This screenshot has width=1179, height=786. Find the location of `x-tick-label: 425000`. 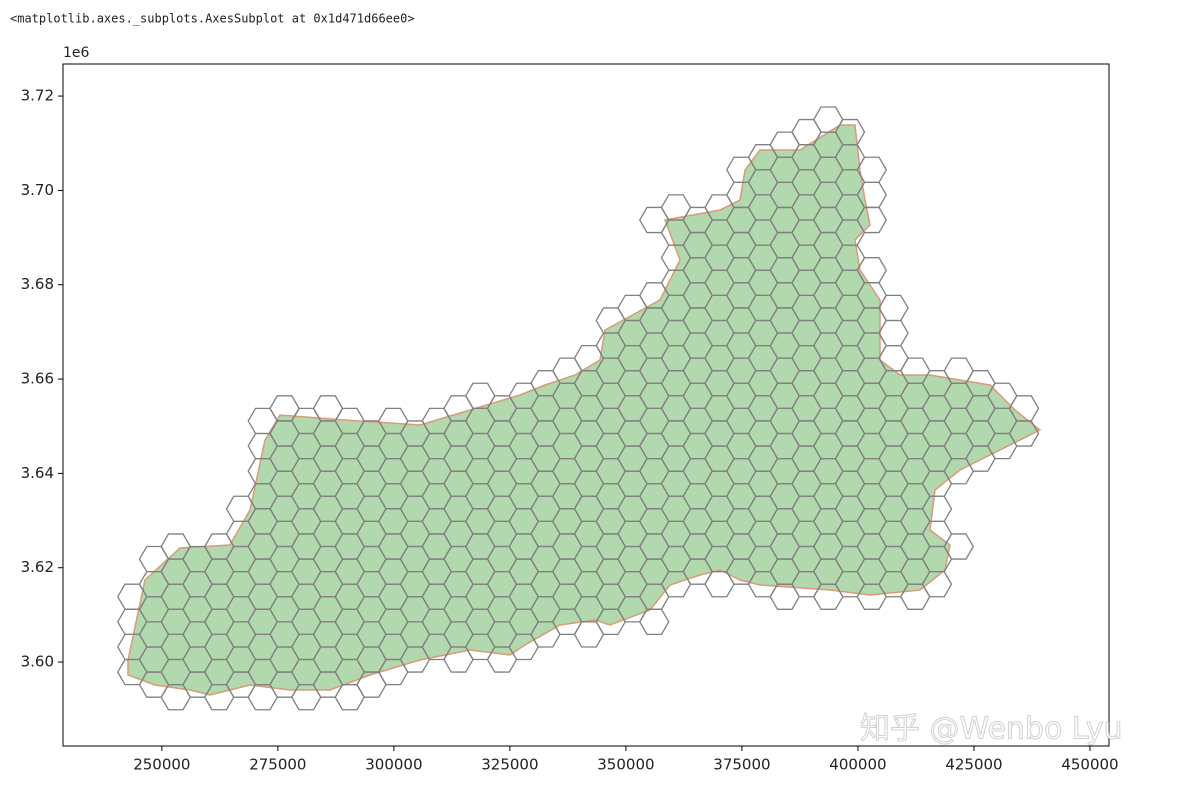

x-tick-label: 425000 is located at coordinates (973, 765).